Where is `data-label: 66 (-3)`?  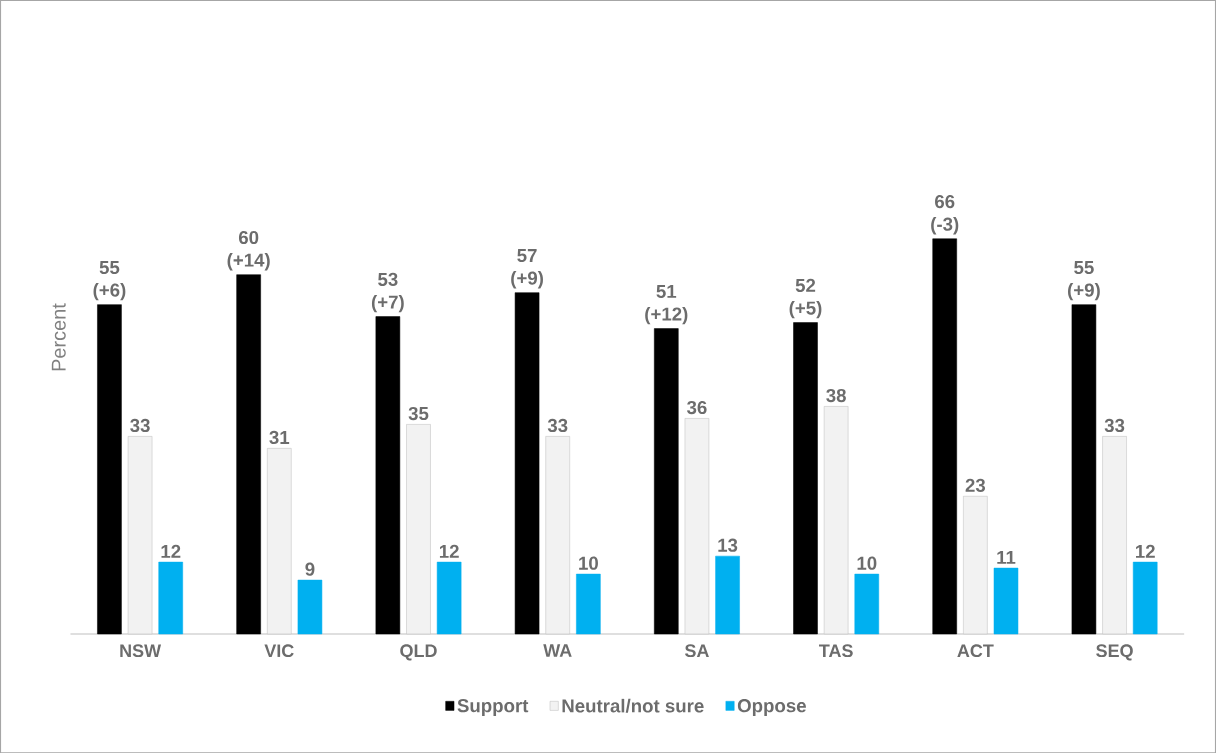 data-label: 66 (-3) is located at coordinates (945, 214).